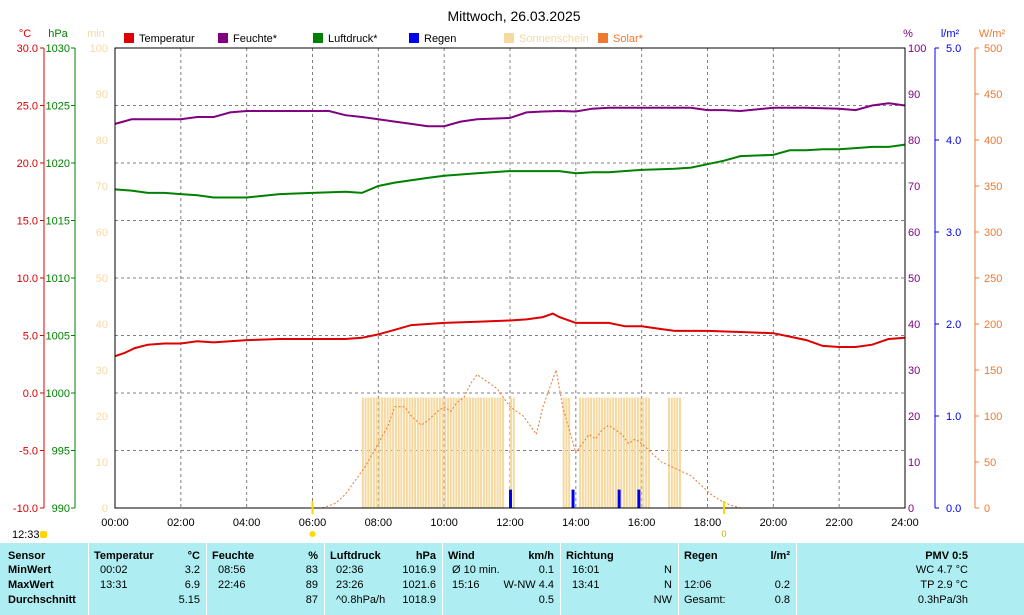 Image resolution: width=1024 pixels, height=615 pixels. What do you see at coordinates (946, 556) in the screenshot?
I see `pmv-header: PMV 0:5` at bounding box center [946, 556].